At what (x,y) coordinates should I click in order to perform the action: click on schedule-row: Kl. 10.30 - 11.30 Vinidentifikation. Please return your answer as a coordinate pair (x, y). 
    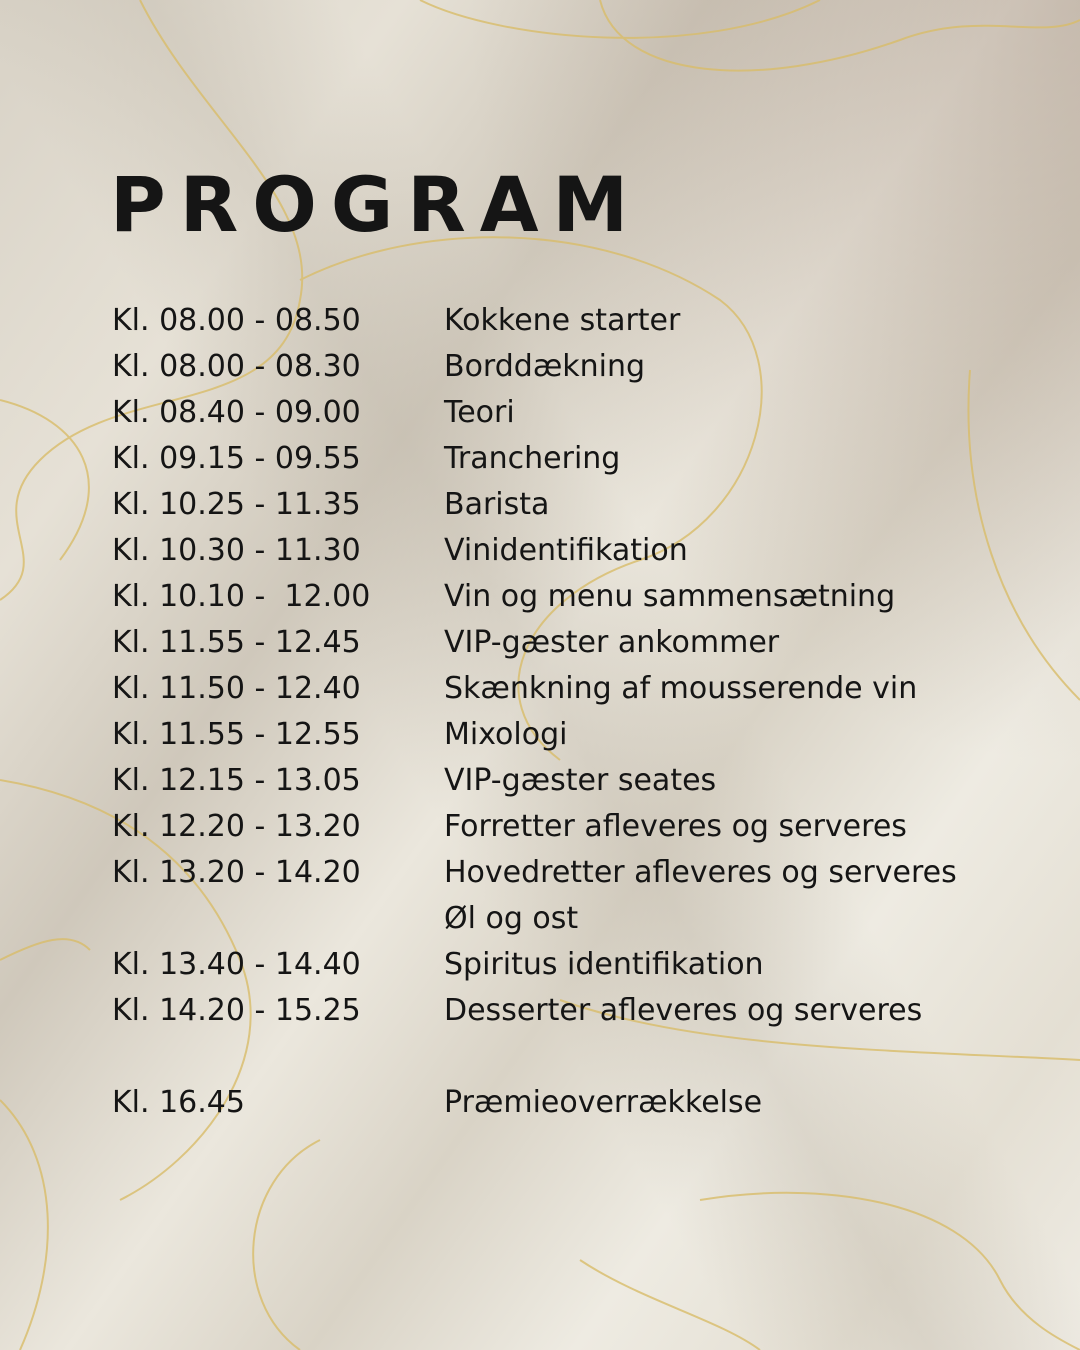
    Looking at the image, I should click on (534, 551).